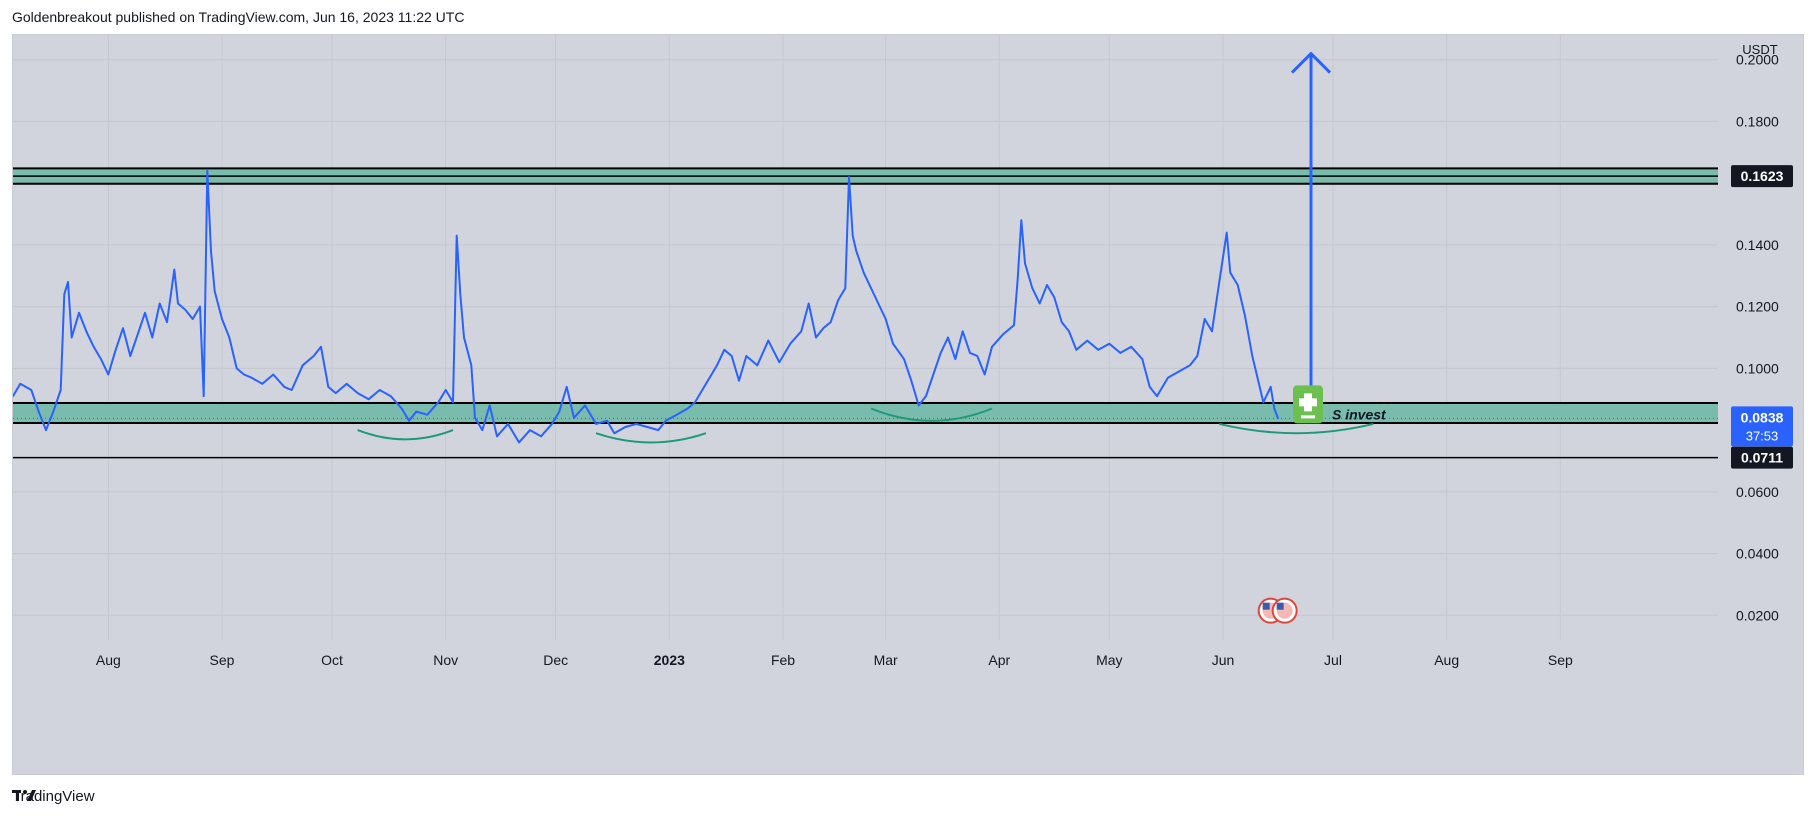 This screenshot has height=818, width=1815. Describe the element at coordinates (1322, 504) in the screenshot. I see `annotations-layer: S invest` at that location.